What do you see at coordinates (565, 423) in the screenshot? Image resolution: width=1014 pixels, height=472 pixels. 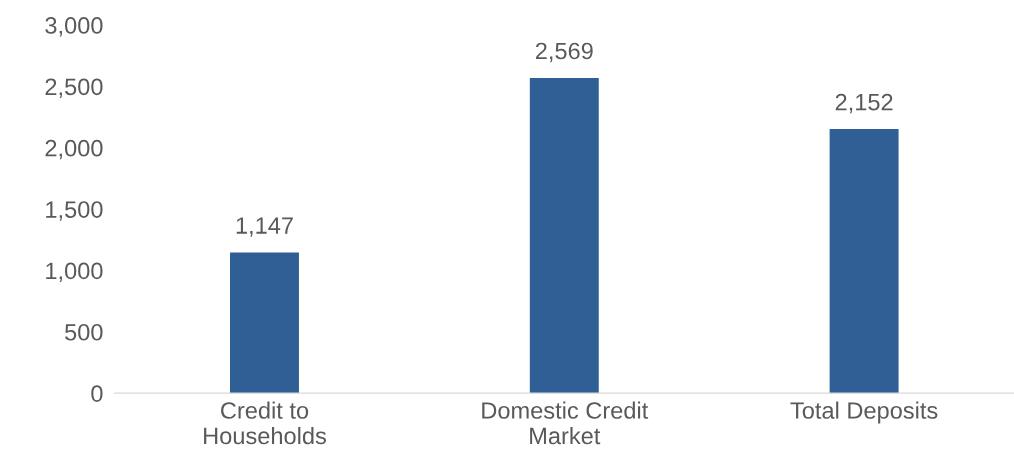 I see `x-tick-label: Domestic Credit Market` at bounding box center [565, 423].